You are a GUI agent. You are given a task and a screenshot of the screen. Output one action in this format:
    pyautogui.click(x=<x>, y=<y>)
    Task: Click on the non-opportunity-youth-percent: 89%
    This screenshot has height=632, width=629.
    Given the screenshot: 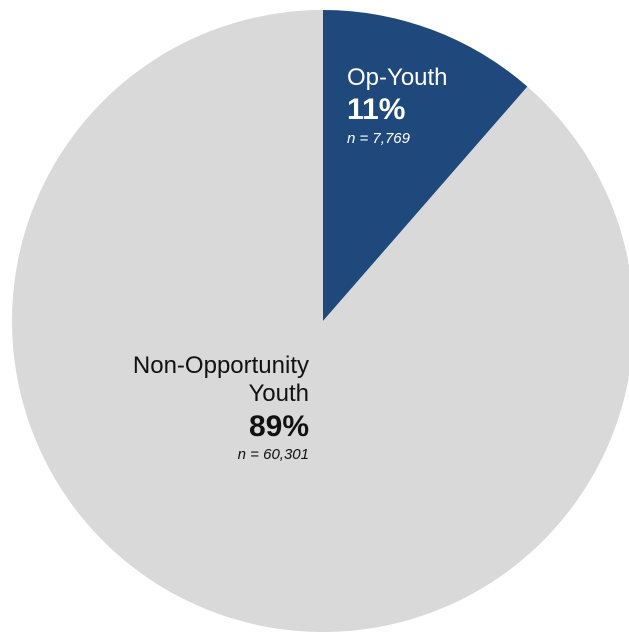 What is the action you would take?
    pyautogui.click(x=278, y=426)
    